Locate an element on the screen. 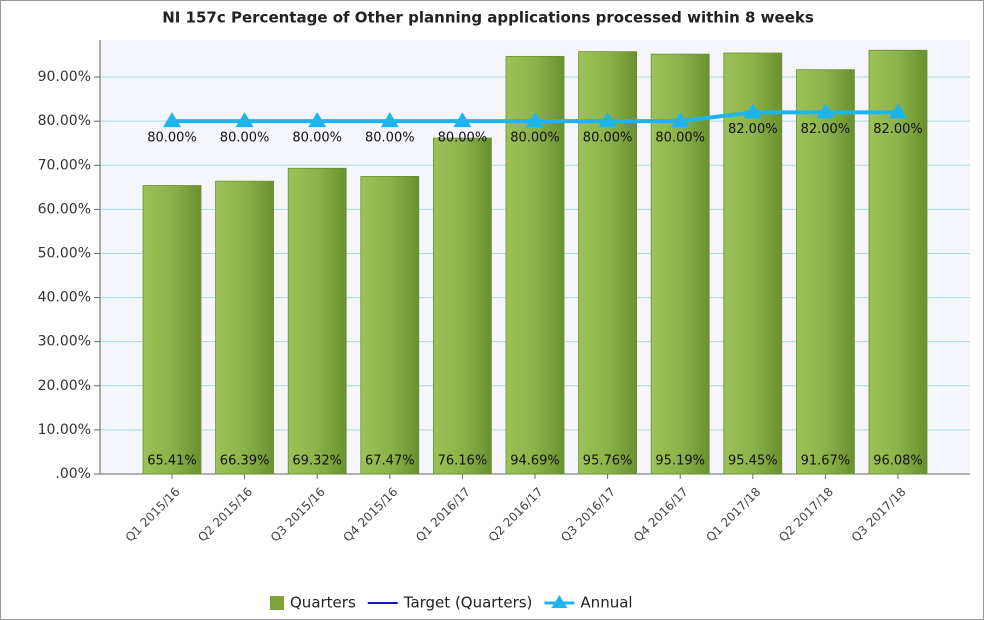 This screenshot has height=620, width=984. data-label: 95.45% is located at coordinates (753, 461).